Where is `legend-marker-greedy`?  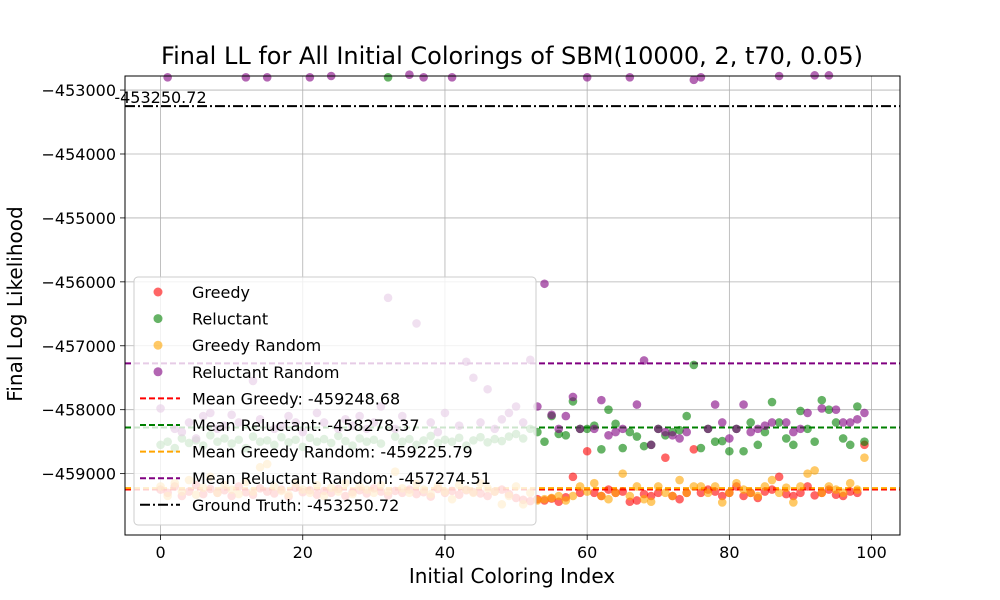 legend-marker-greedy is located at coordinates (158, 292).